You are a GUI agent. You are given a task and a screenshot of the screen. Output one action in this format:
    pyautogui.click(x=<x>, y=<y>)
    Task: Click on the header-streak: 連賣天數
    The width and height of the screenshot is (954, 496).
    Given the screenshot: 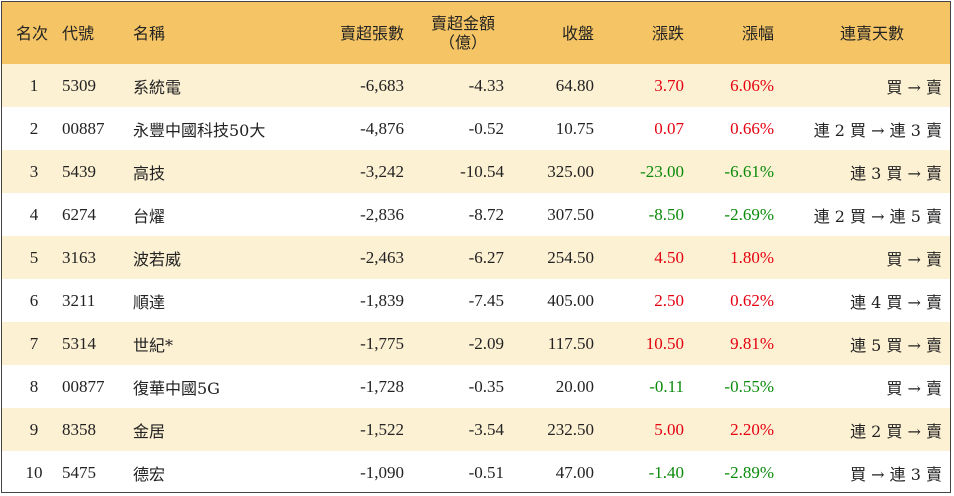 What is the action you would take?
    pyautogui.click(x=871, y=33)
    